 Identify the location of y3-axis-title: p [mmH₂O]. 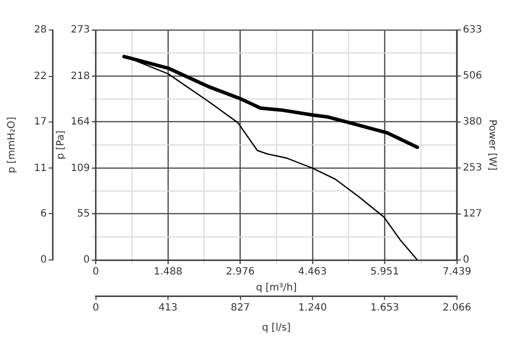
(12, 145).